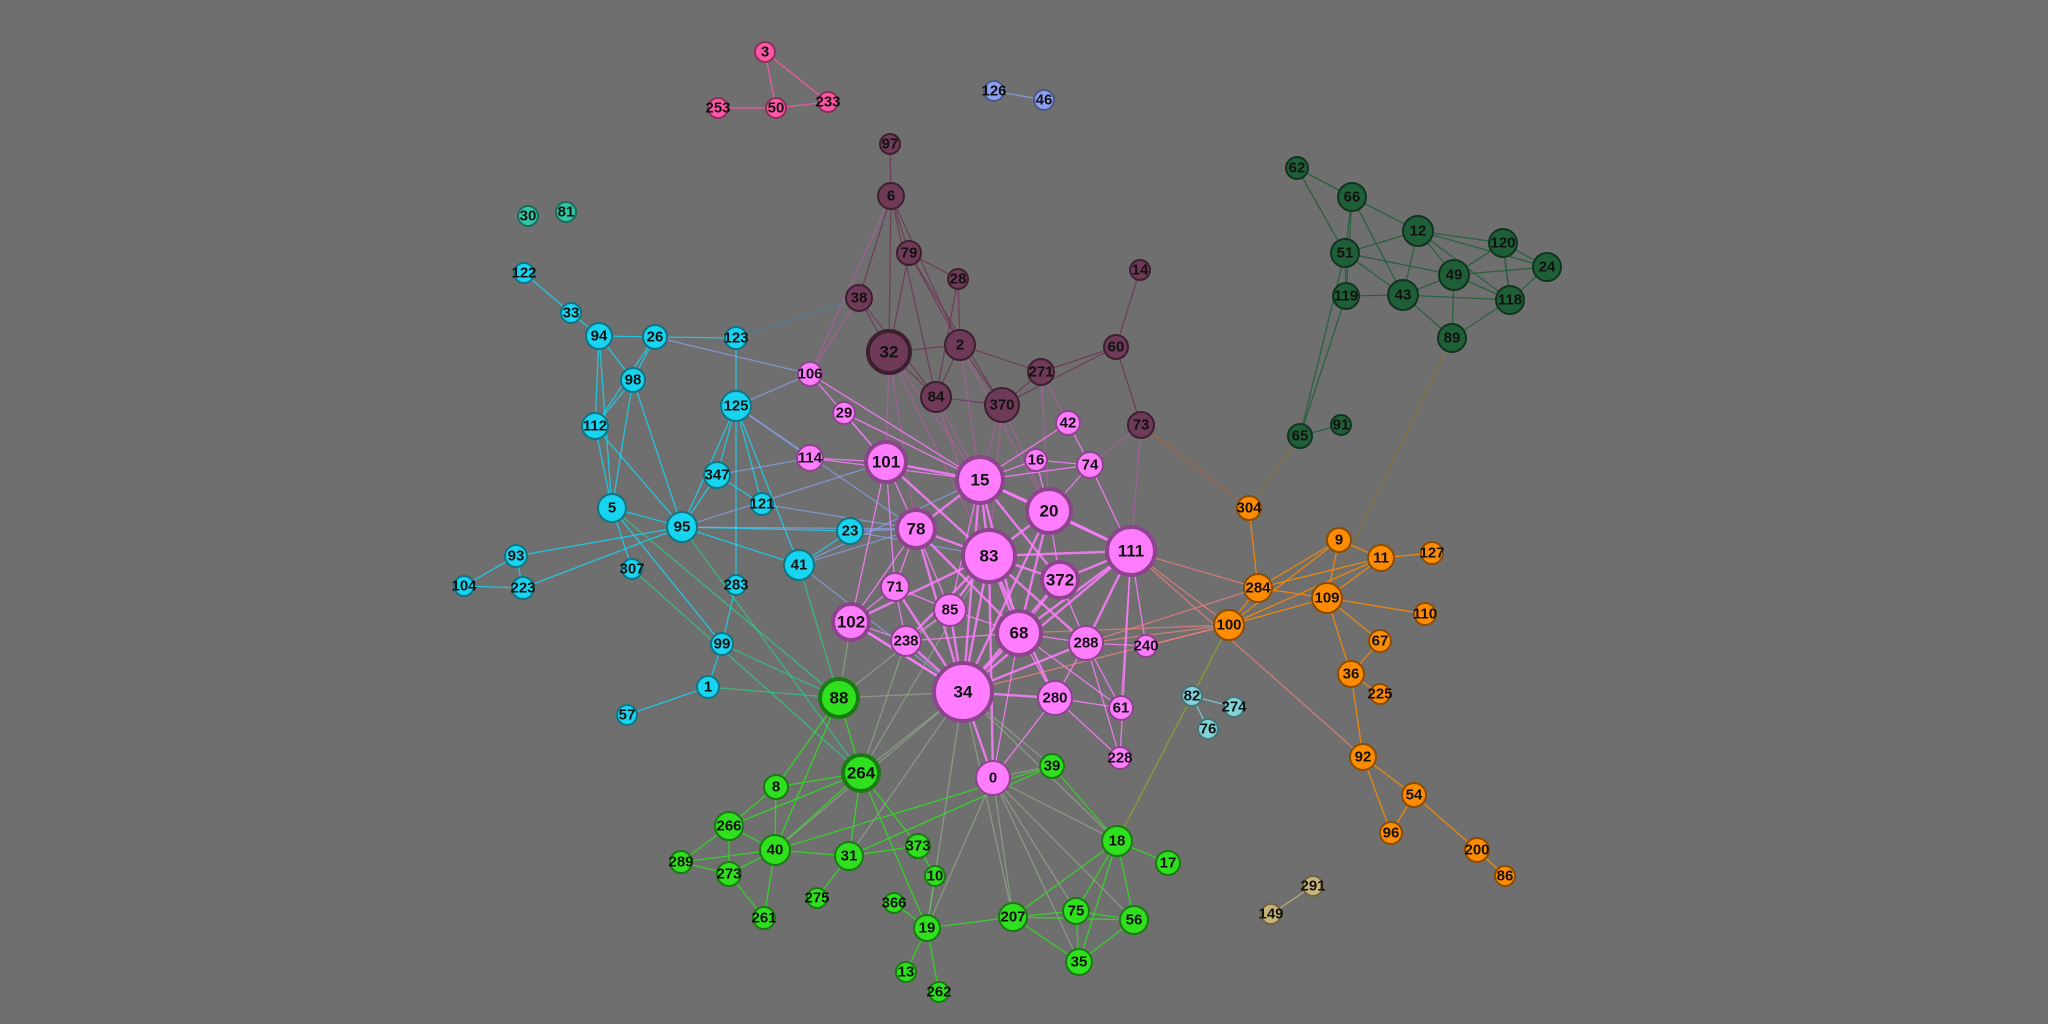 This screenshot has height=1024, width=2048. Describe the element at coordinates (1418, 231) in the screenshot. I see `node-12: 12` at that location.